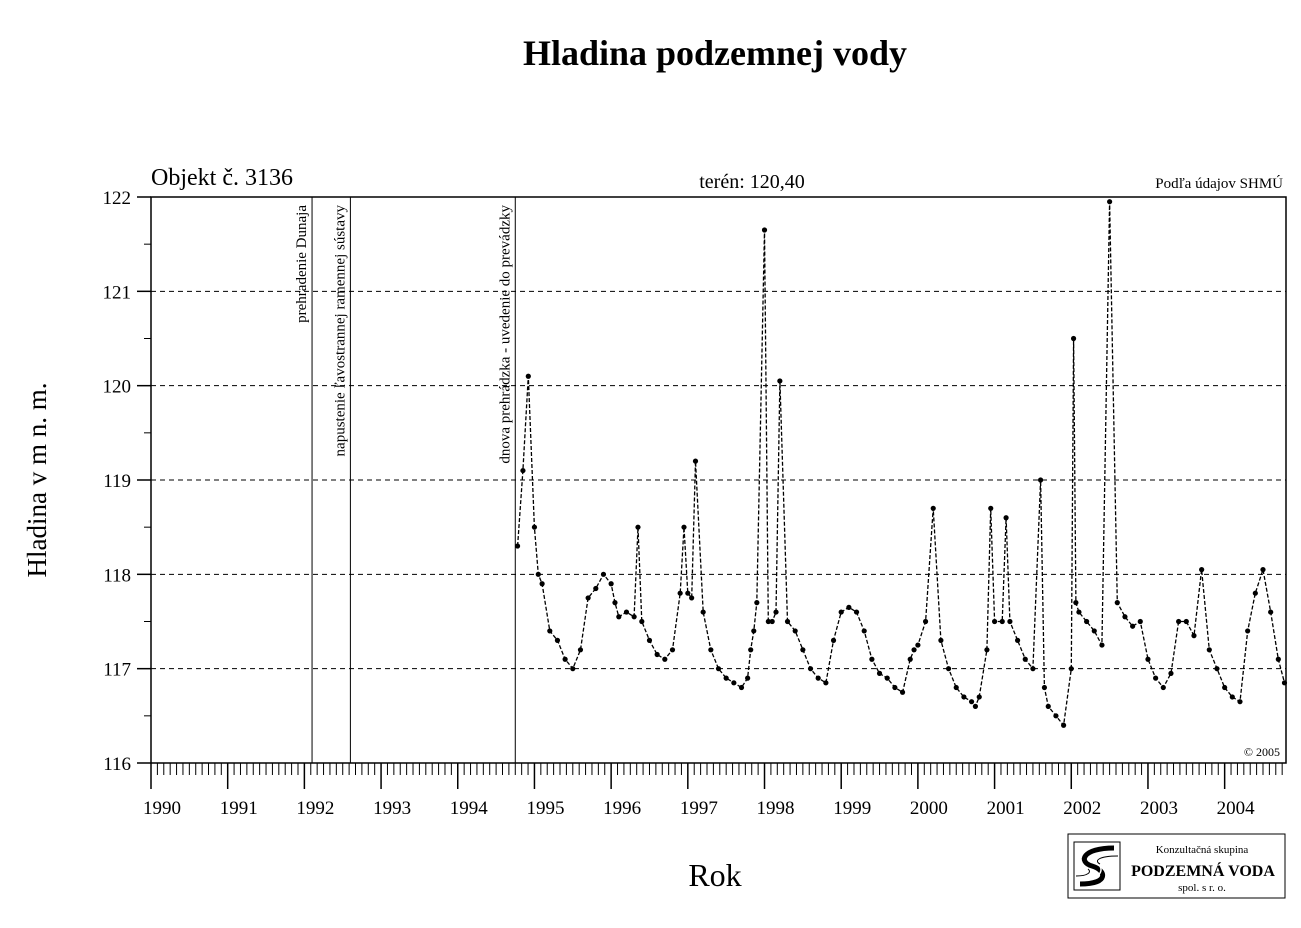  What do you see at coordinates (852, 808) in the screenshot?
I see `x-tick-label: 1999` at bounding box center [852, 808].